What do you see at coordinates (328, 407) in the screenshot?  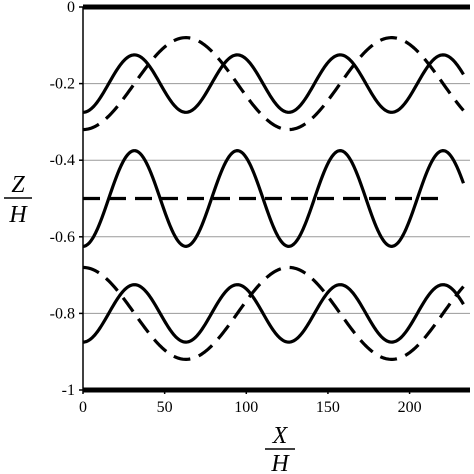 I see `x-tick-label: 150` at bounding box center [328, 407].